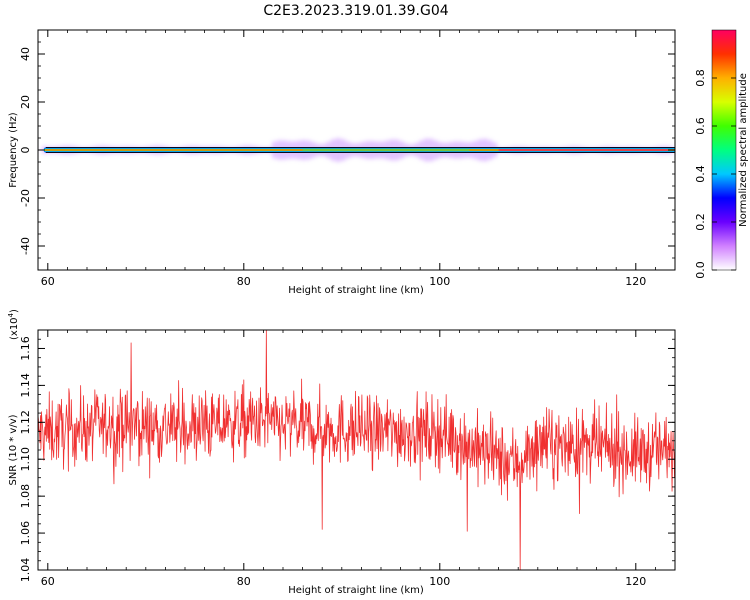  Describe the element at coordinates (25, 422) in the screenshot. I see `snr-y-tick-label: 1.12` at that location.